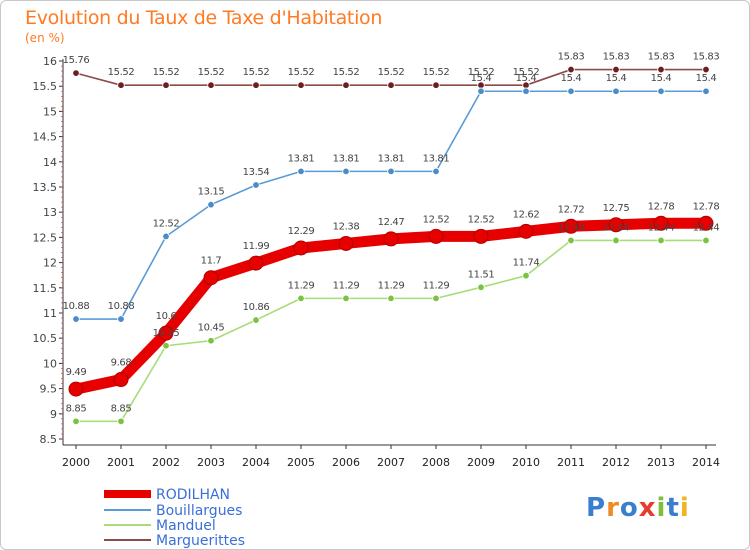  Describe the element at coordinates (50, 212) in the screenshot. I see `y-tick-label: 13` at that location.